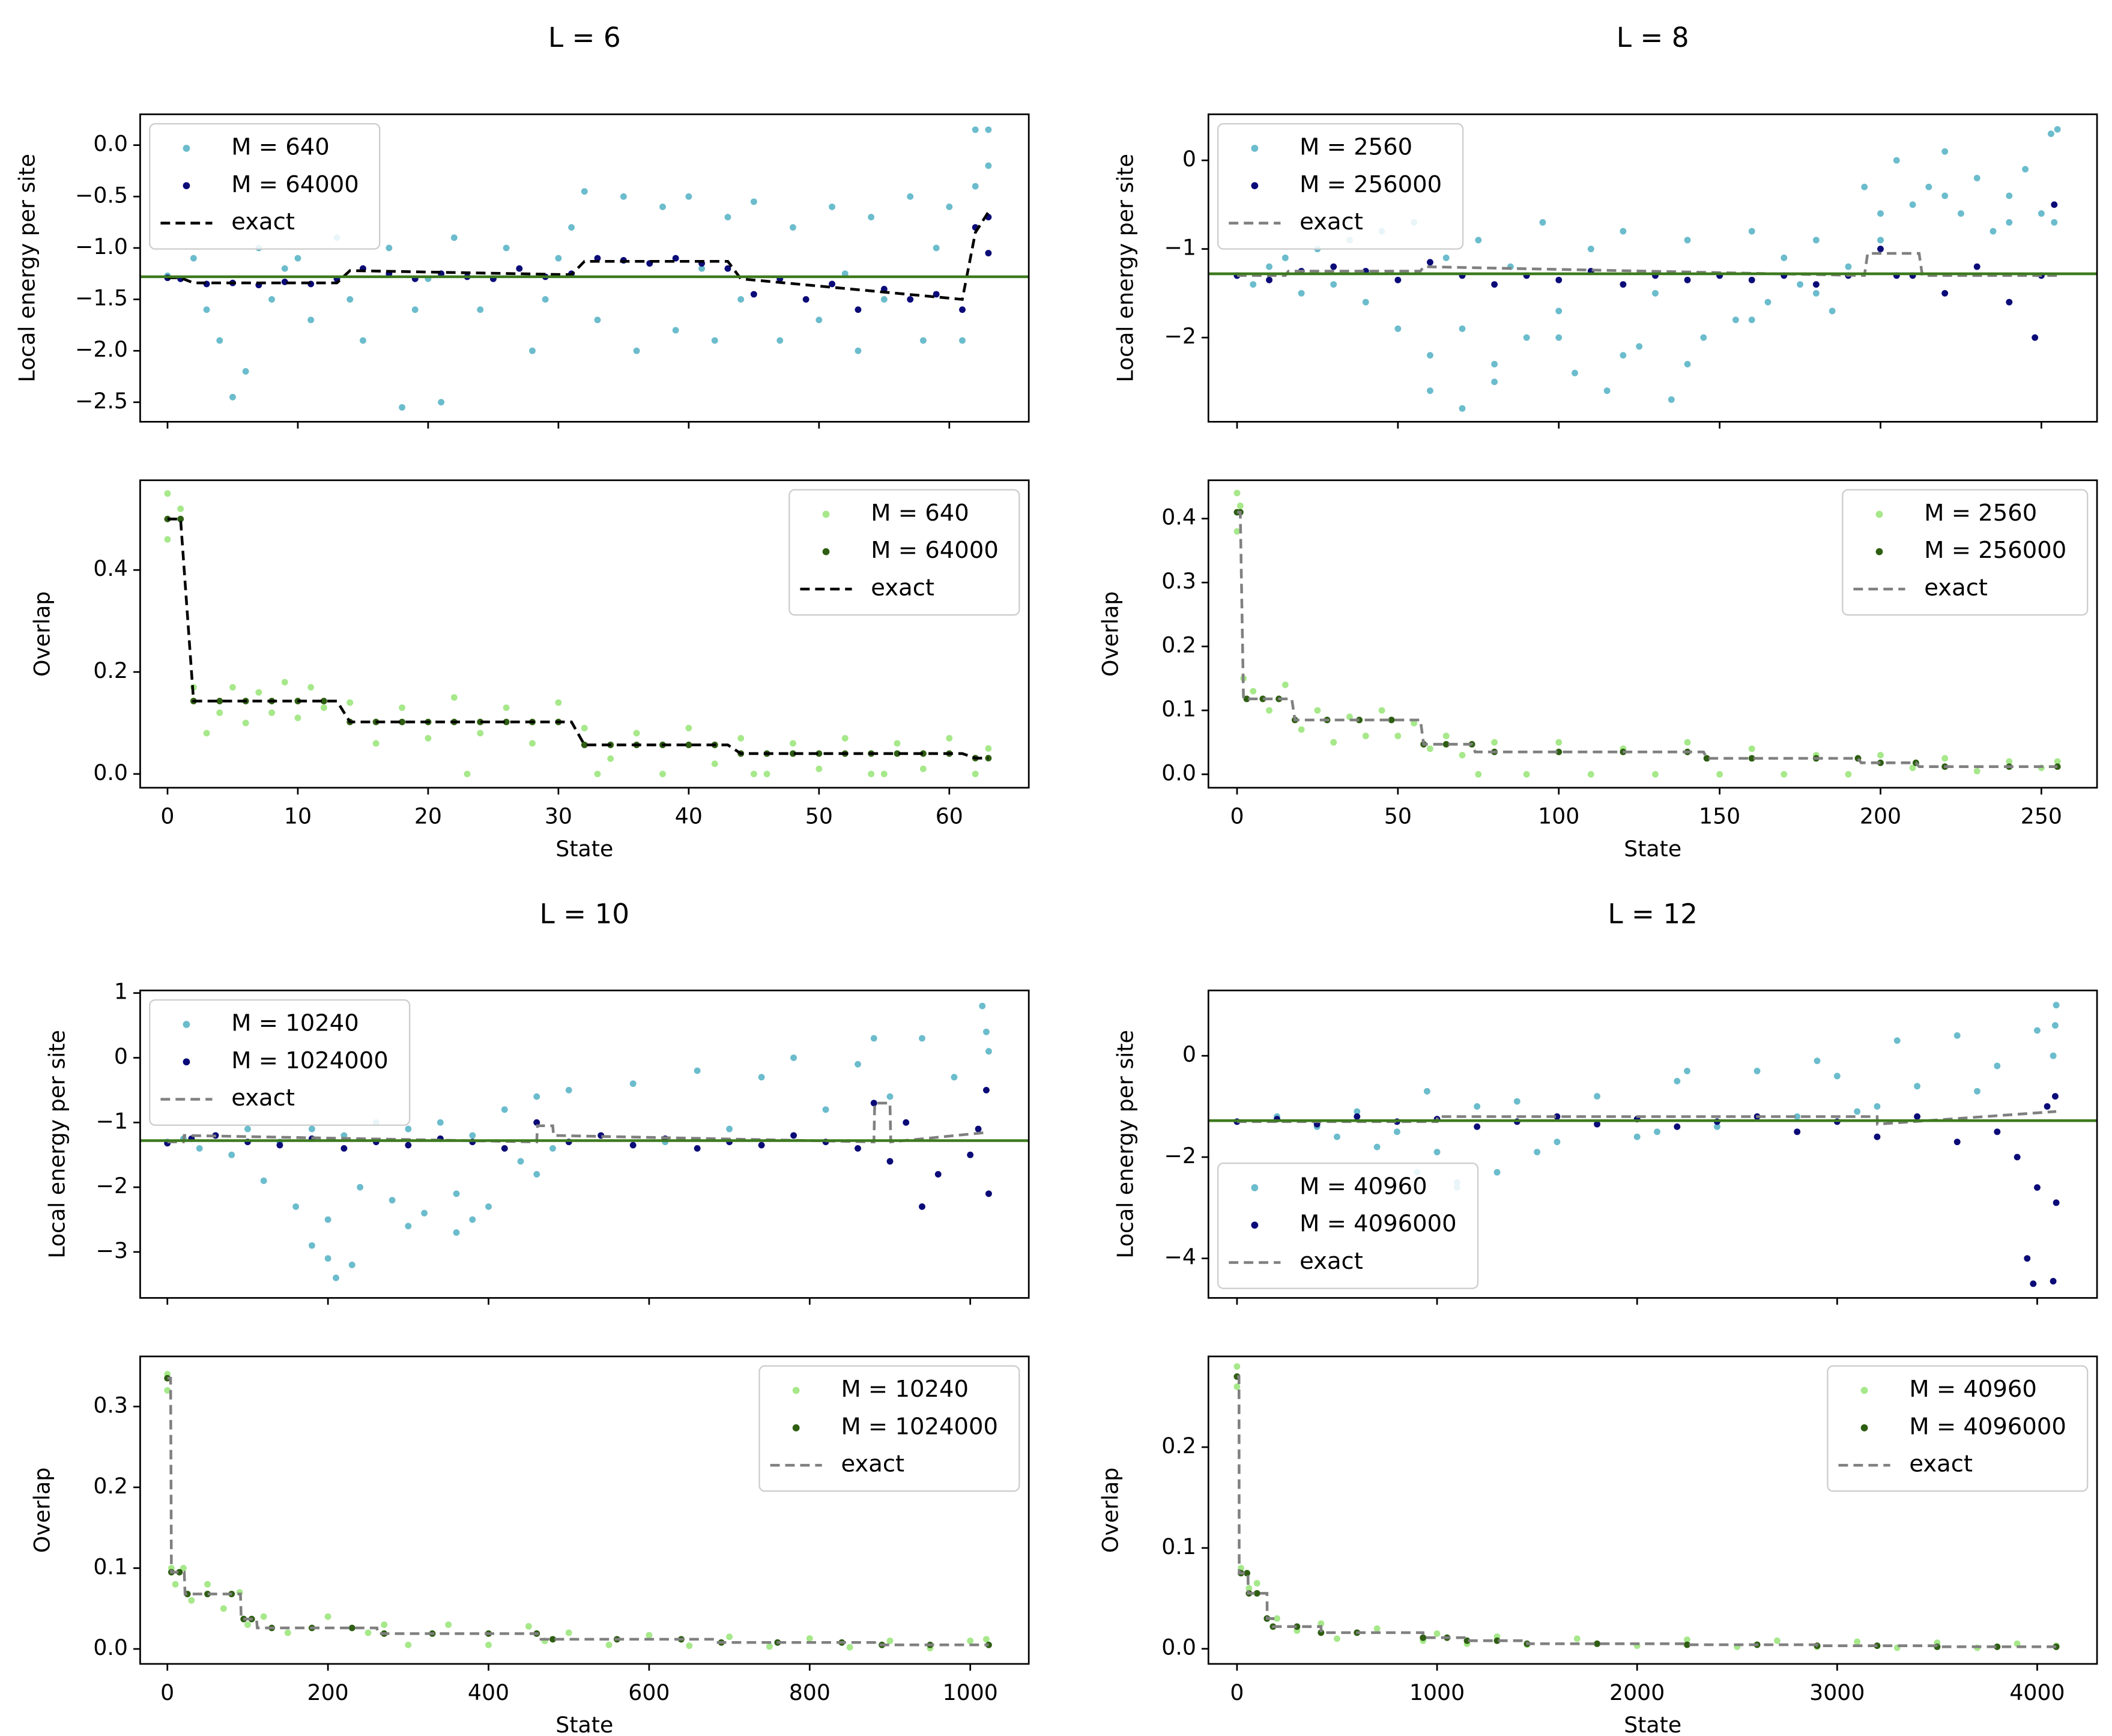 The width and height of the screenshot is (2112, 1736). Describe the element at coordinates (112, 1121) in the screenshot. I see `y-tick-label: −1` at that location.